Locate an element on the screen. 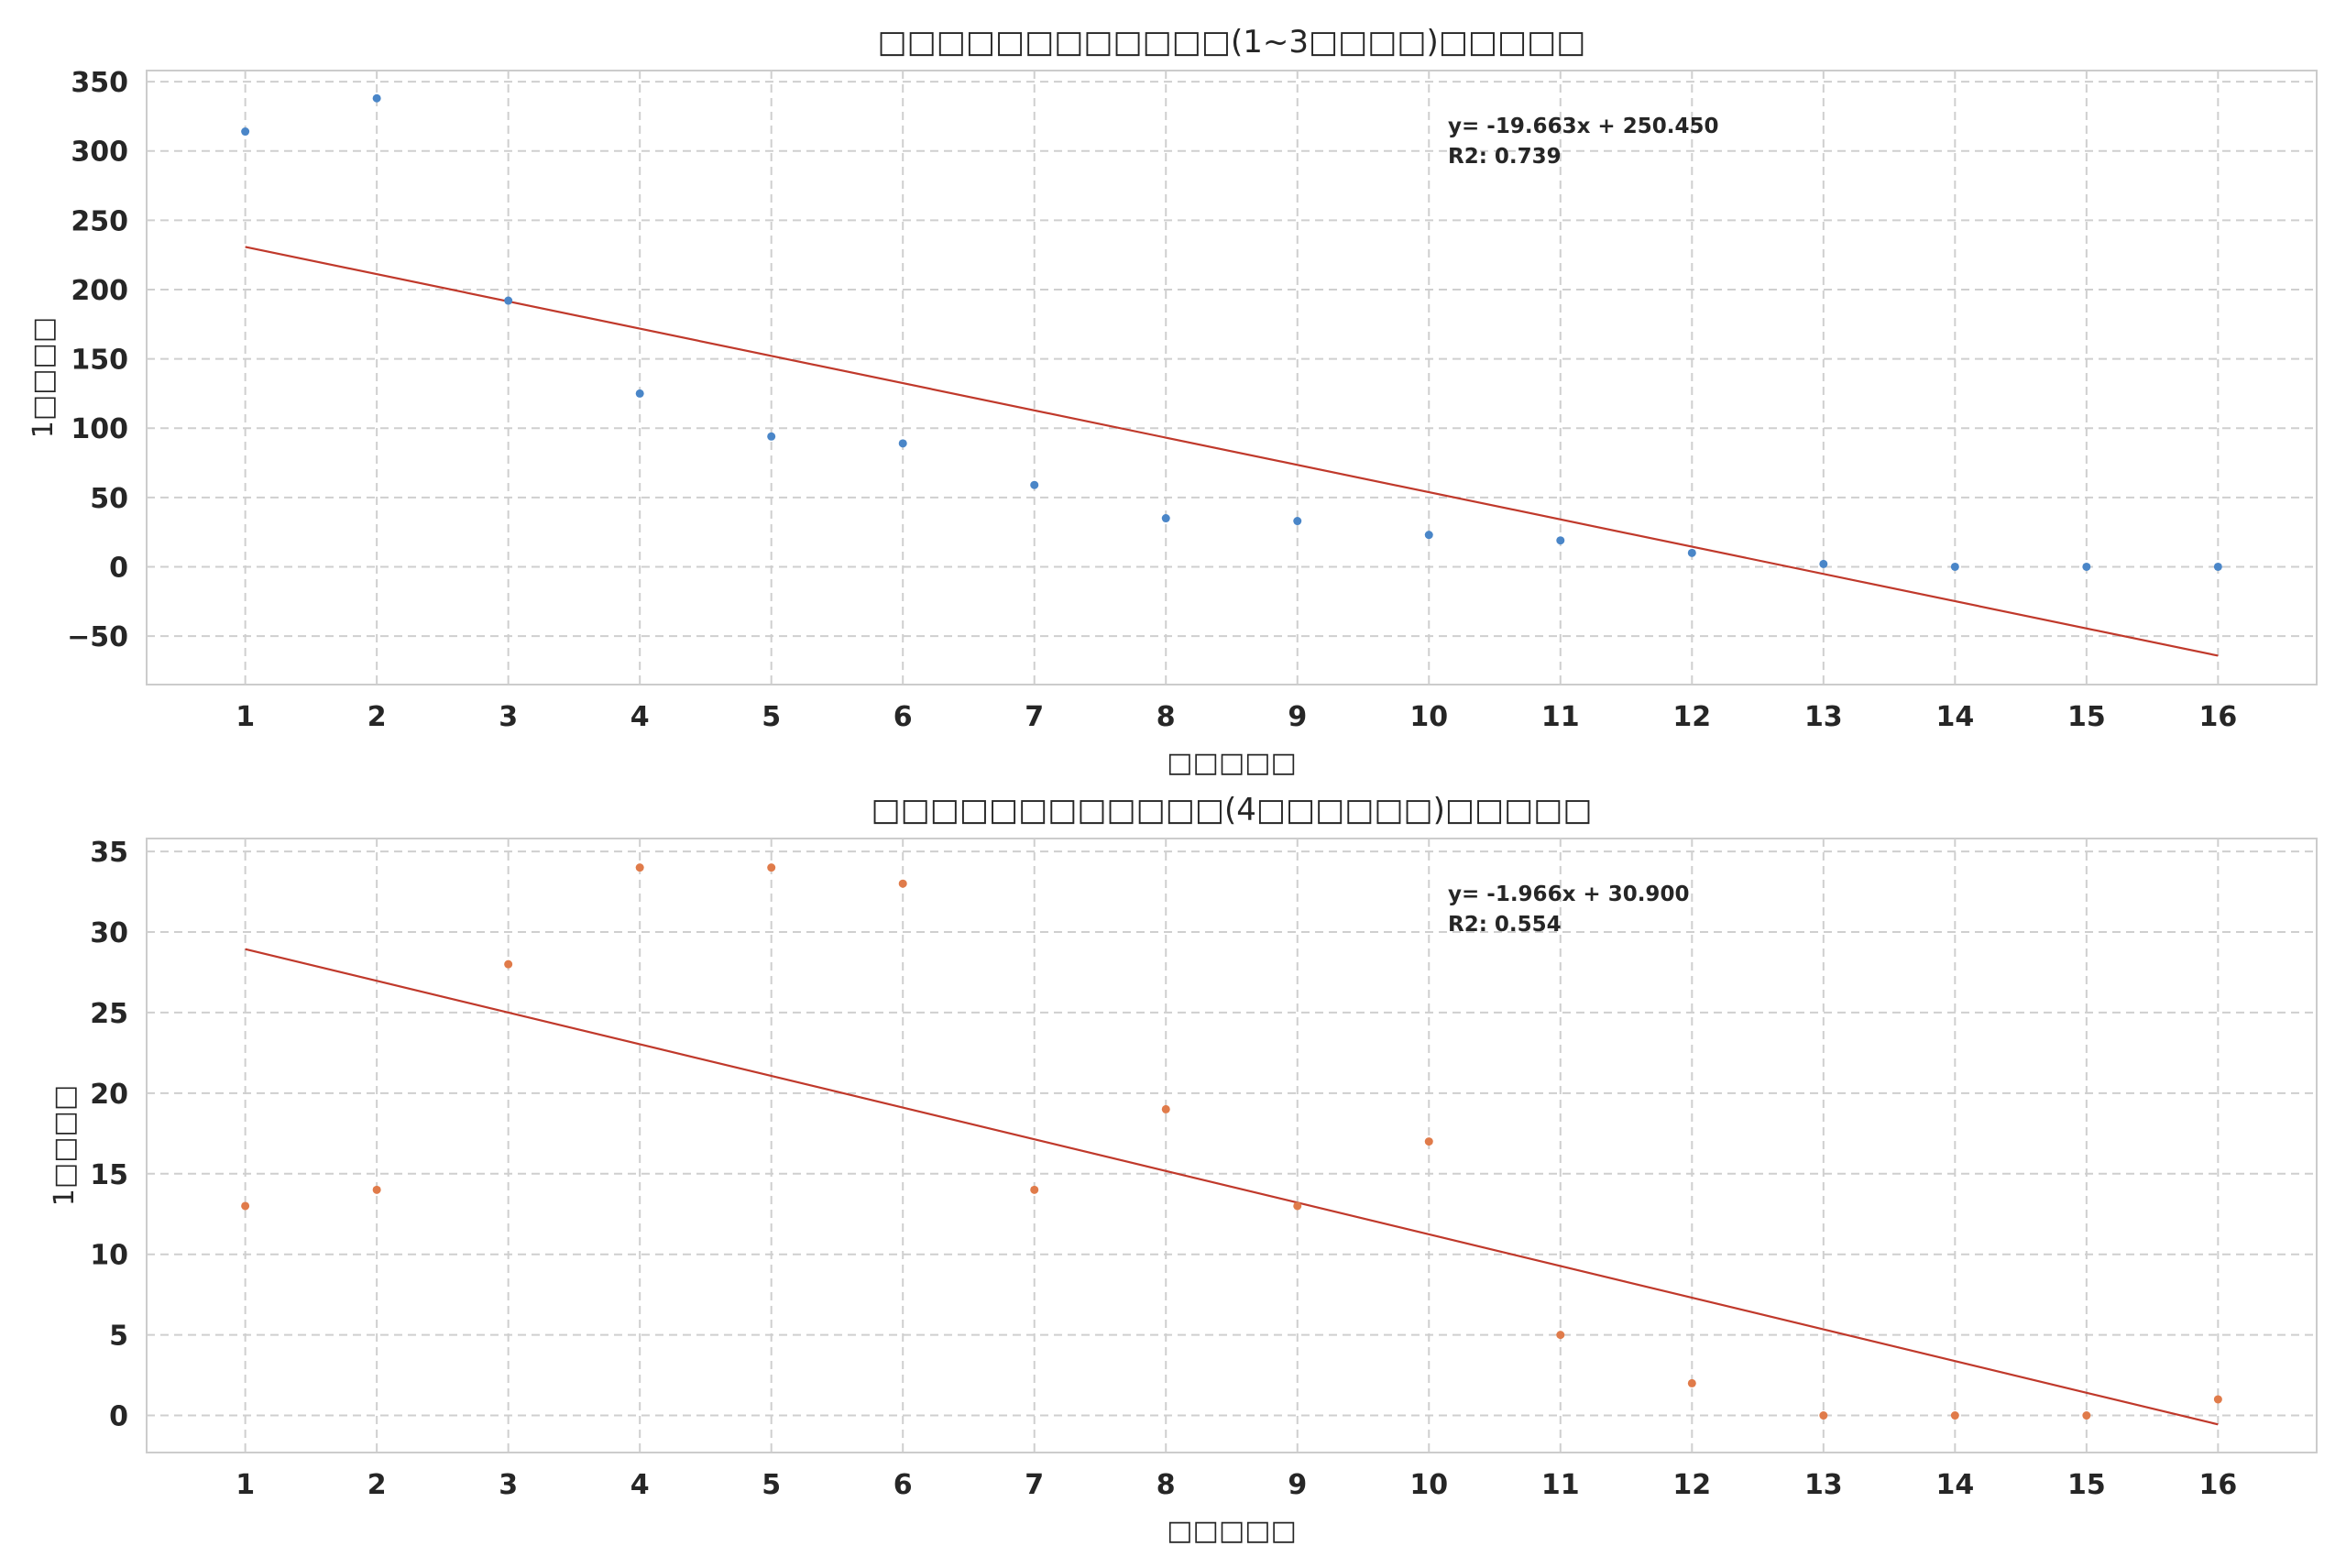  y-tick-label: 50 is located at coordinates (109, 499).